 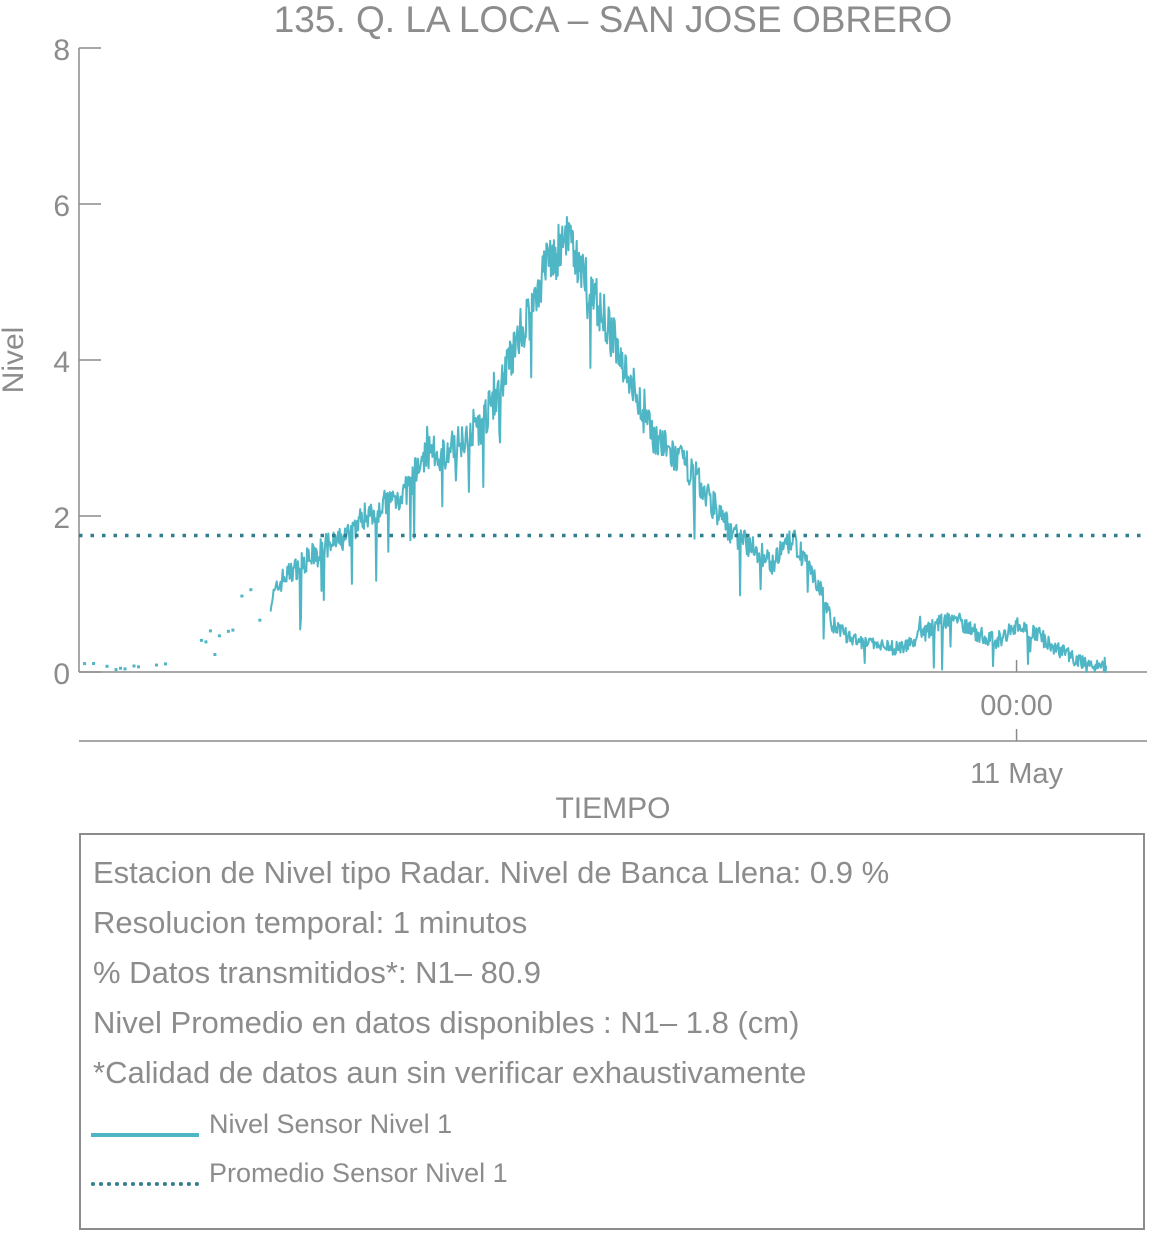 What do you see at coordinates (358, 1173) in the screenshot?
I see `legend-label-promedio: Promedio Sensor Nivel 1` at bounding box center [358, 1173].